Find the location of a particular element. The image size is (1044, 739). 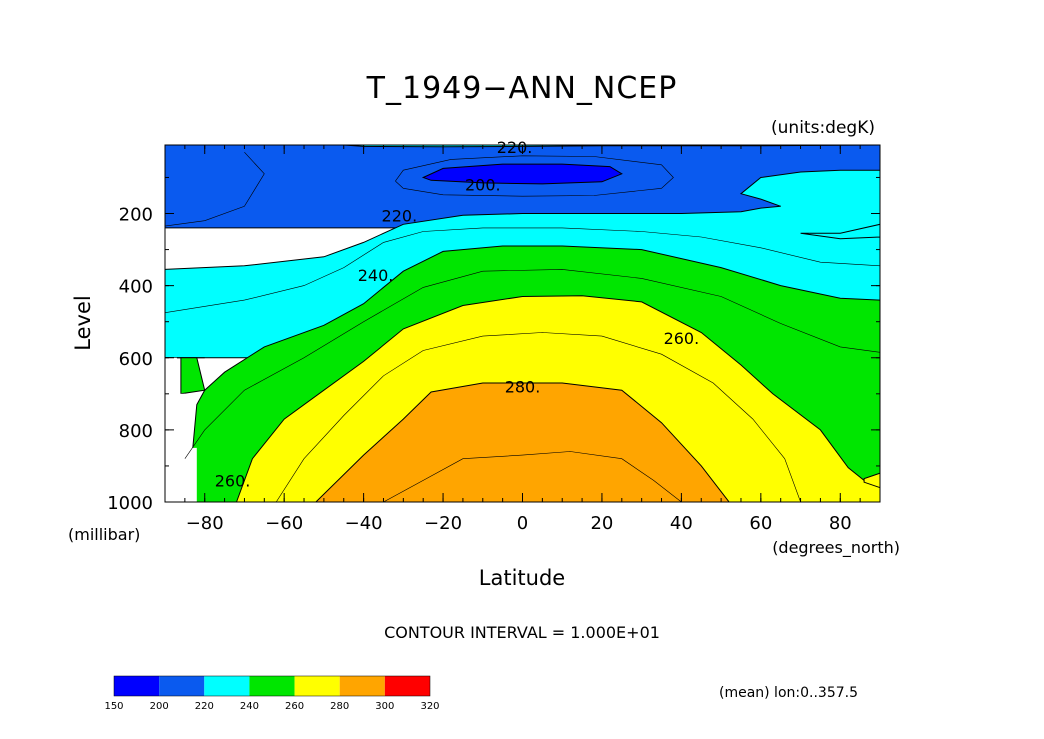

contour-interval-label: CONTOUR INTERVAL = 1.000E+01 is located at coordinates (522, 632).